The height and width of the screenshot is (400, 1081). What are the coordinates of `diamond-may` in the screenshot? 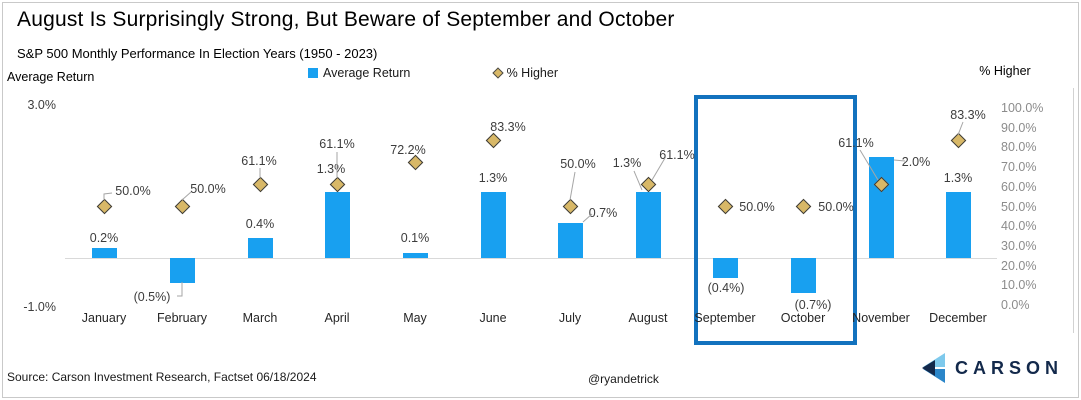 It's located at (415, 162).